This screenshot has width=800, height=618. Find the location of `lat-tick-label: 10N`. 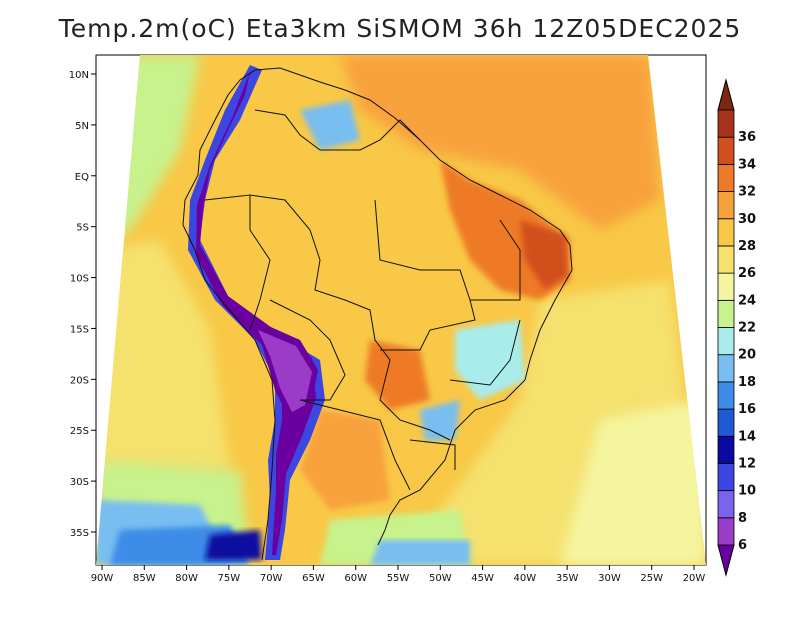

lat-tick-label: 10N is located at coordinates (79, 75).